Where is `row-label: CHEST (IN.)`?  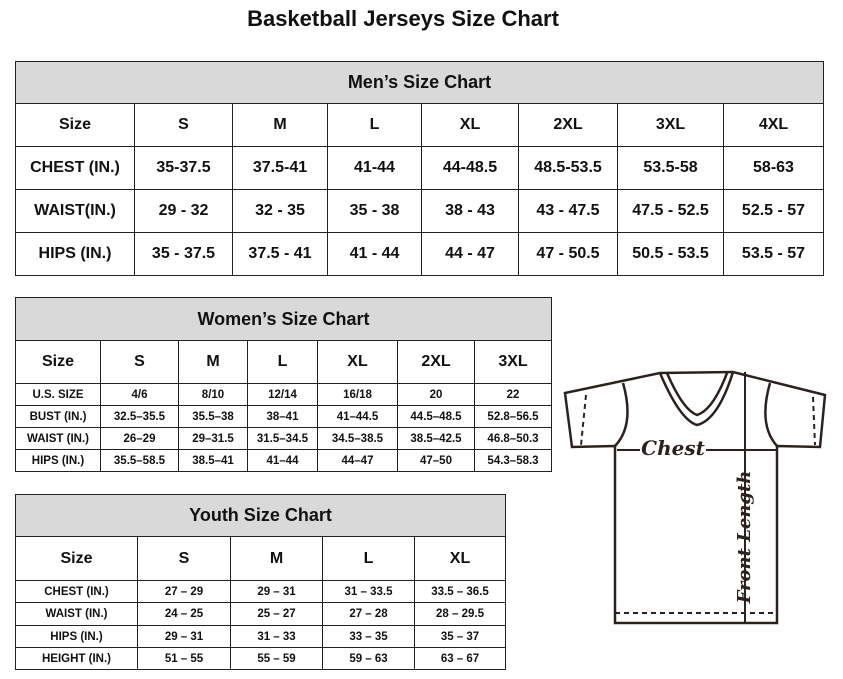 row-label: CHEST (IN.) is located at coordinates (75, 168).